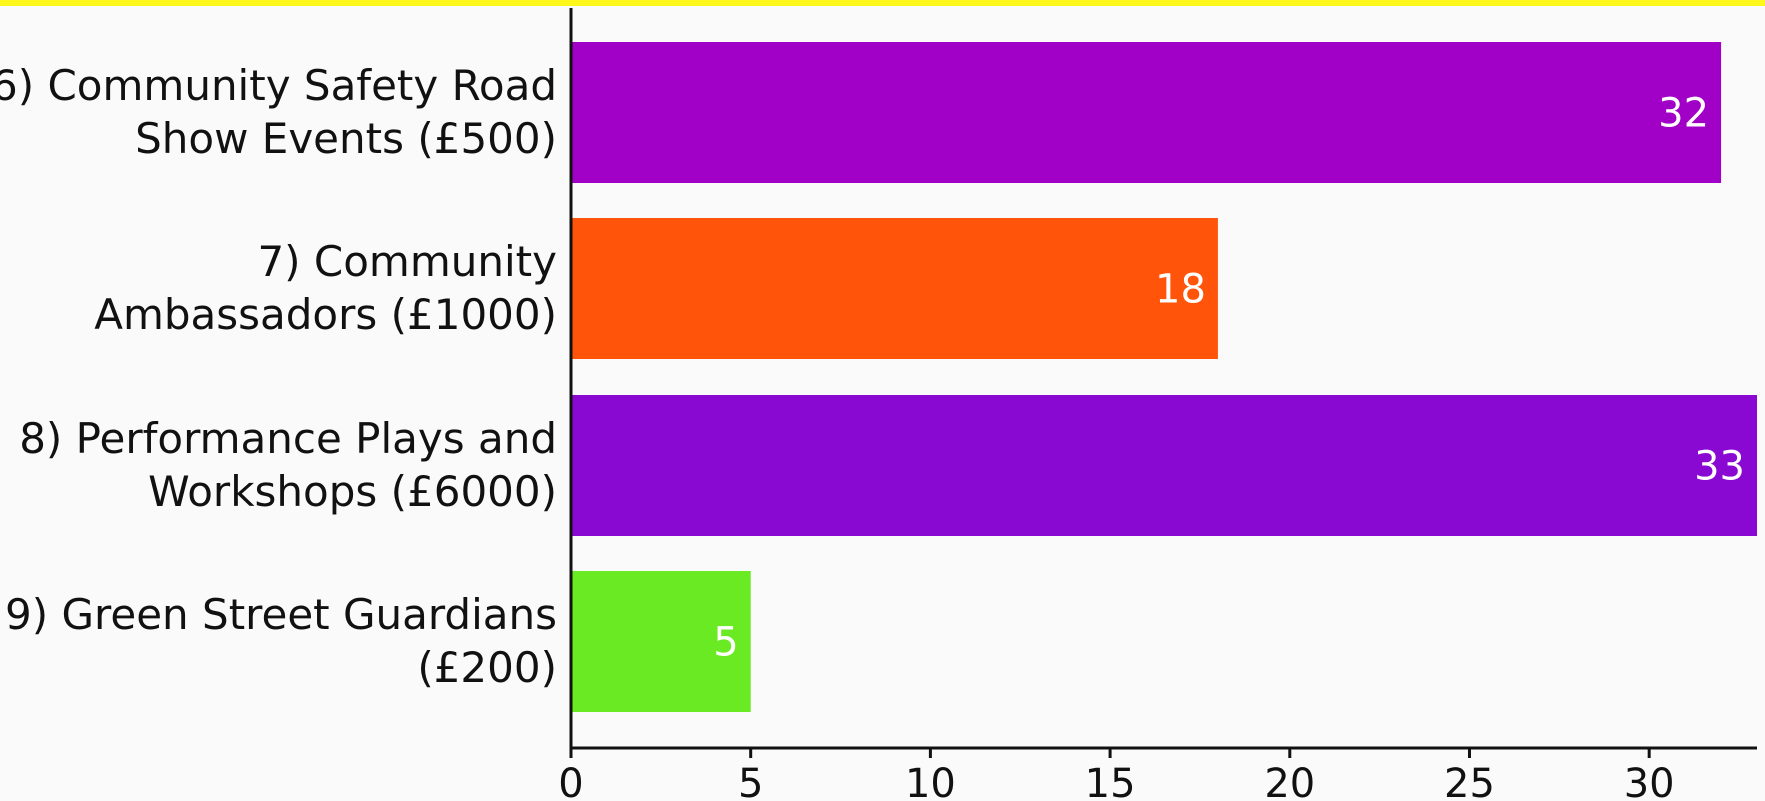  What do you see at coordinates (281, 614) in the screenshot?
I see `category-label-4-line-1: 9) Green Street Guardians` at bounding box center [281, 614].